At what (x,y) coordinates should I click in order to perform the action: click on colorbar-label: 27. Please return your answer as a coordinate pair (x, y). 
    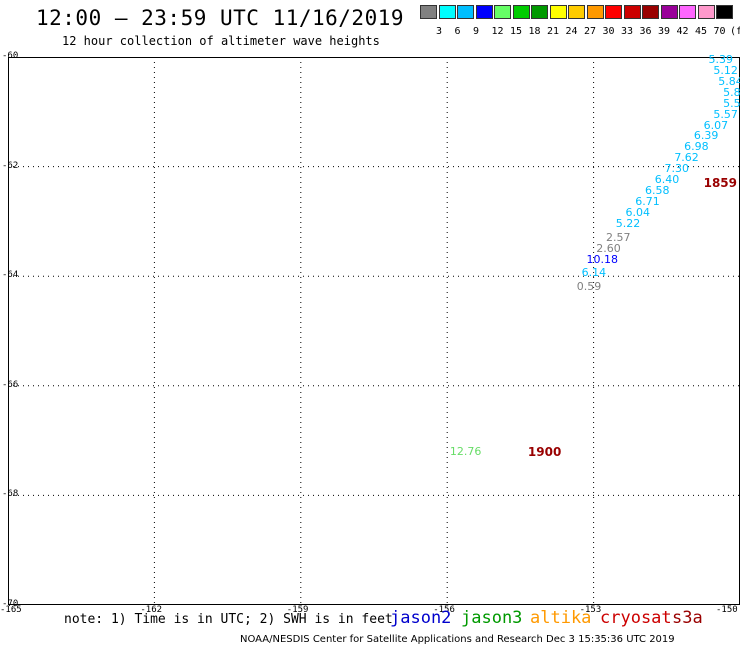
    Looking at the image, I should click on (590, 31).